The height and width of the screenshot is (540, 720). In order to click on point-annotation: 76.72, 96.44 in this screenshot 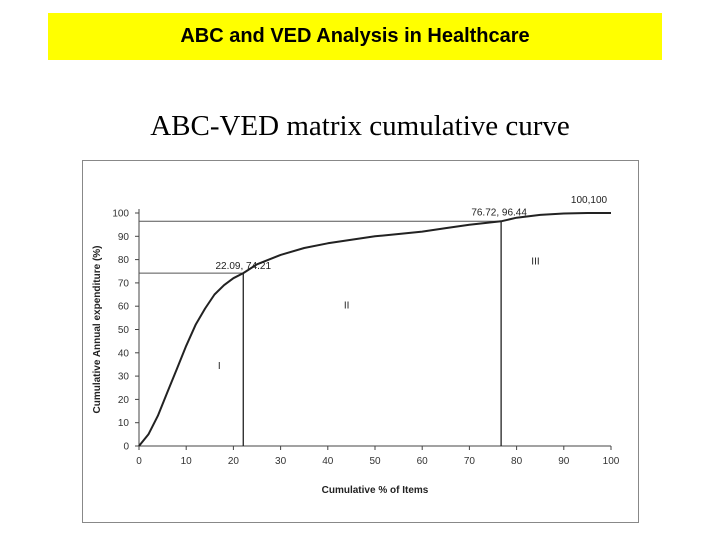, I will do `click(499, 212)`.